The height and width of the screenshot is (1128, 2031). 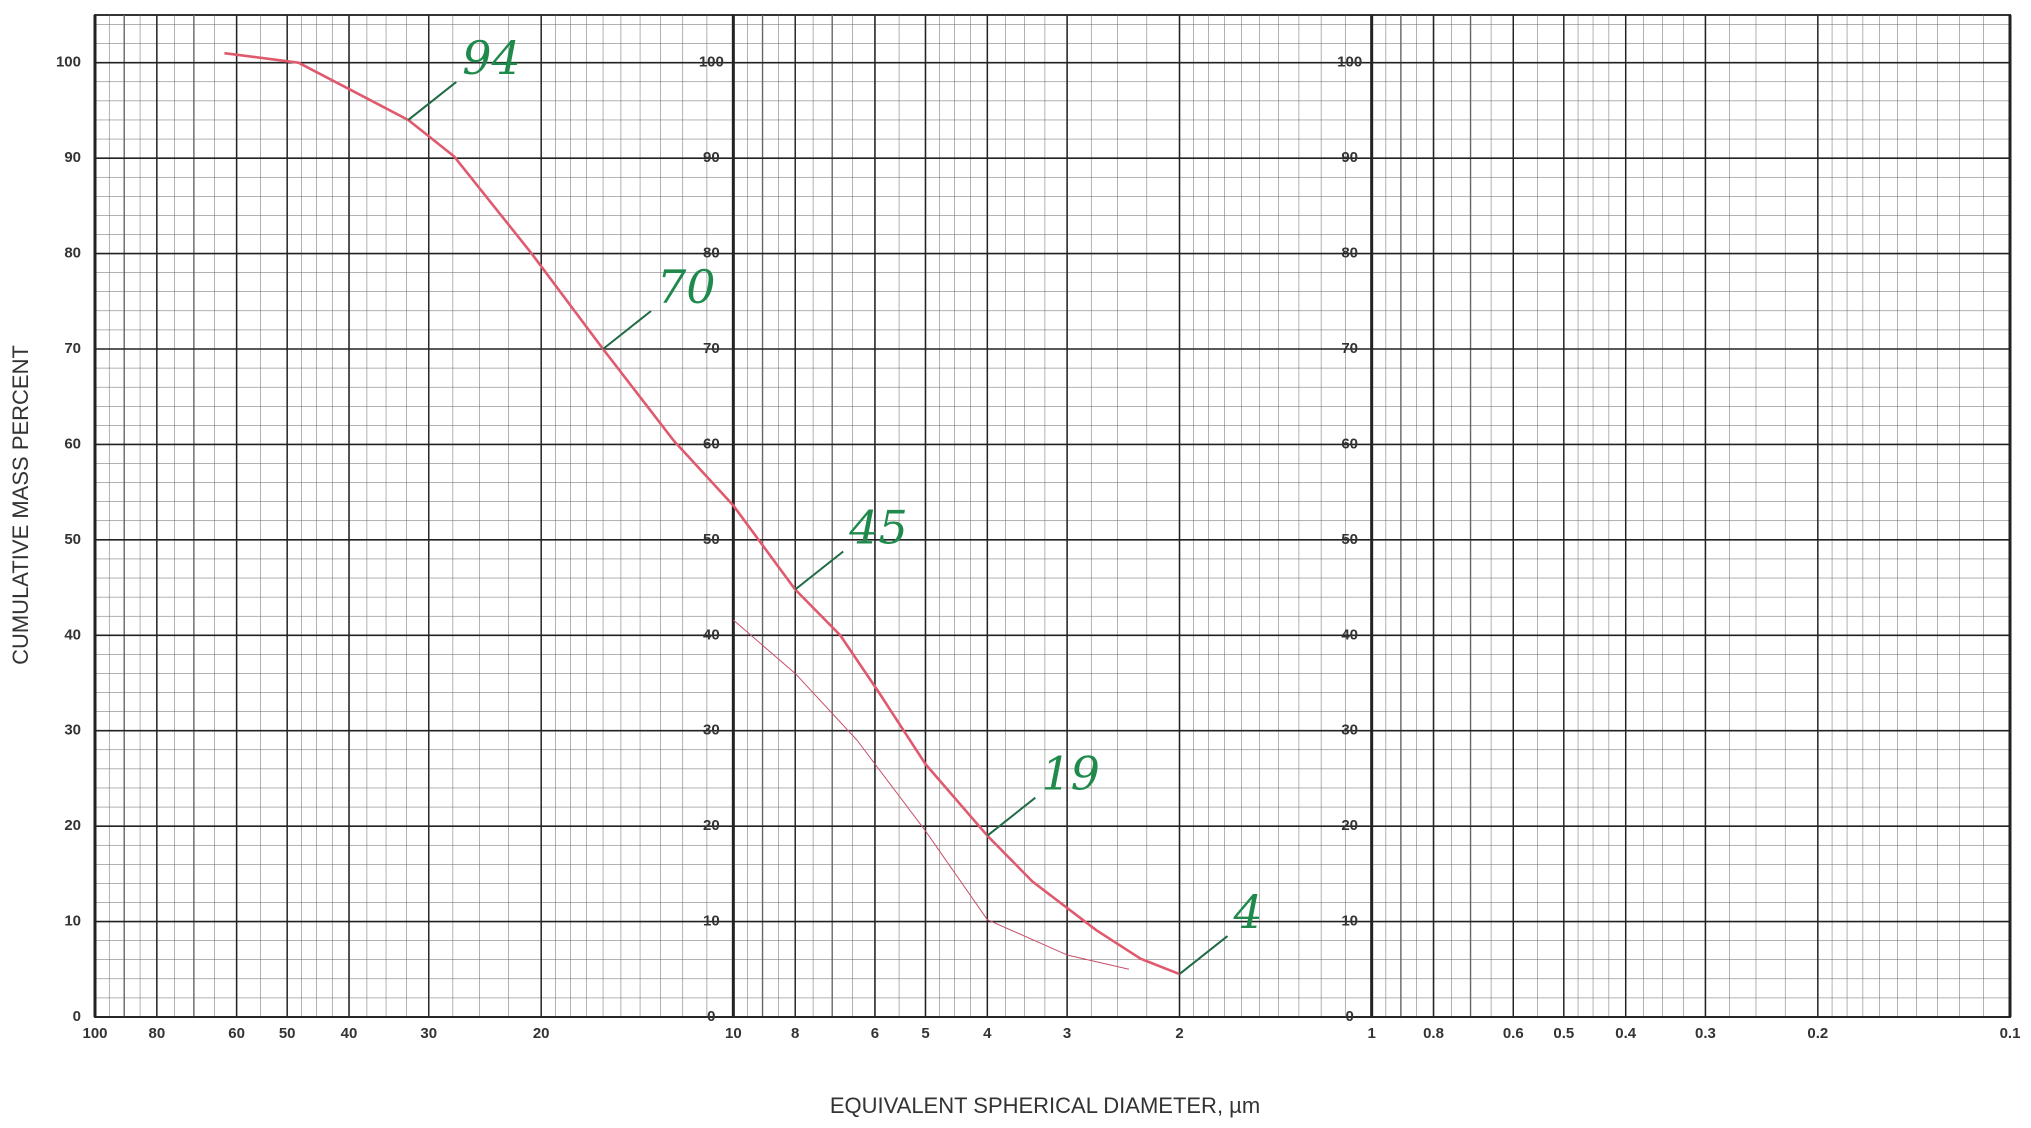 I want to click on x-tick-label: 80, so click(x=157, y=1033).